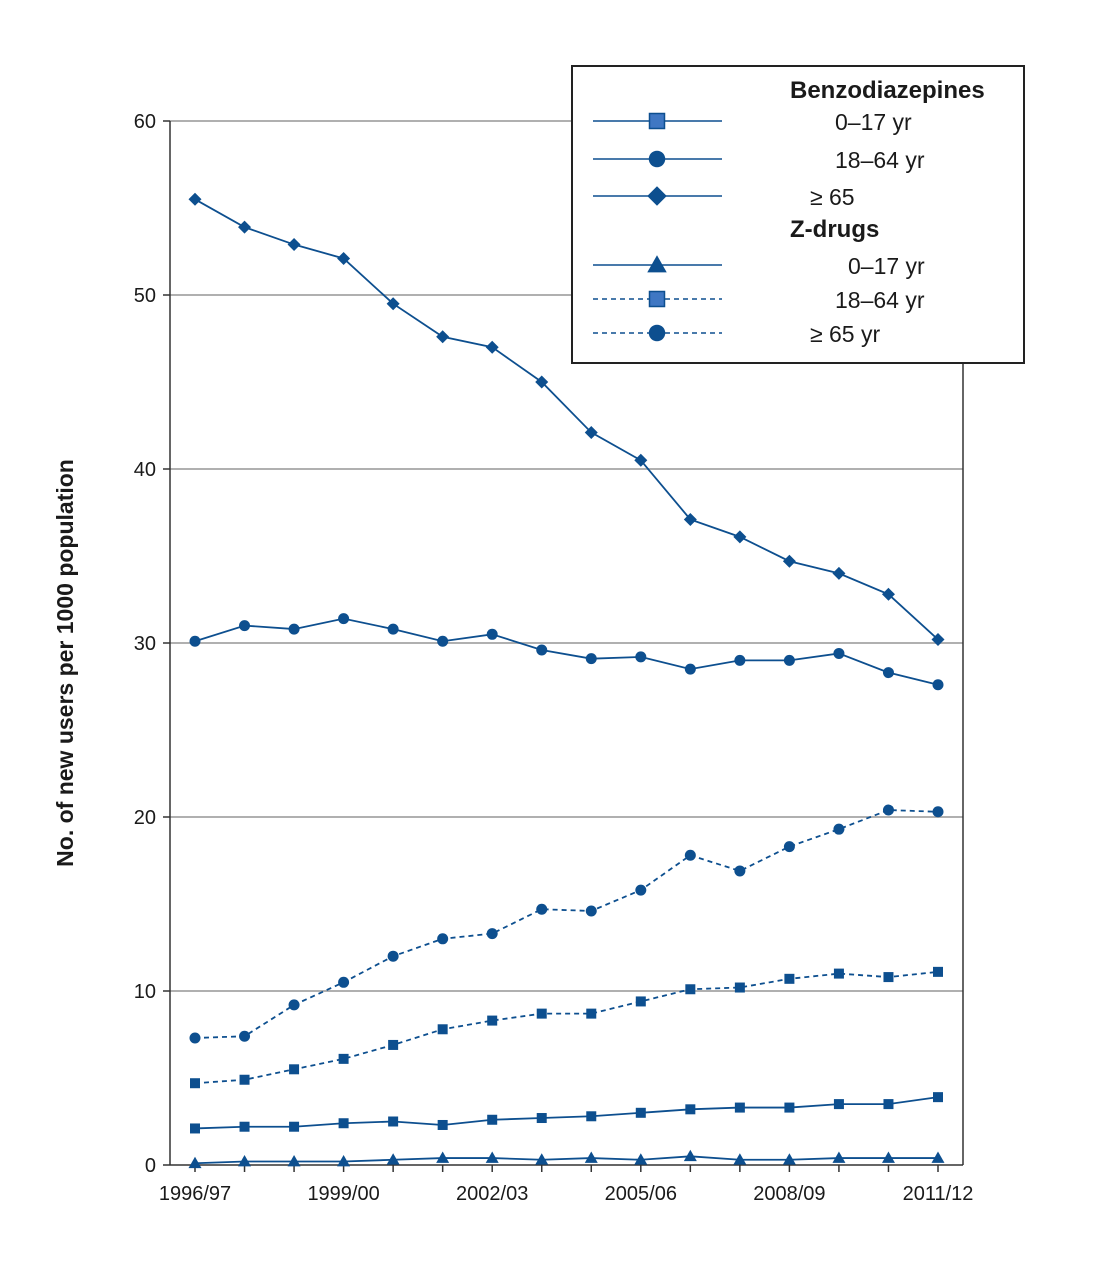 The height and width of the screenshot is (1280, 1096). I want to click on x-tick-label: 2008/09, so click(789, 1194).